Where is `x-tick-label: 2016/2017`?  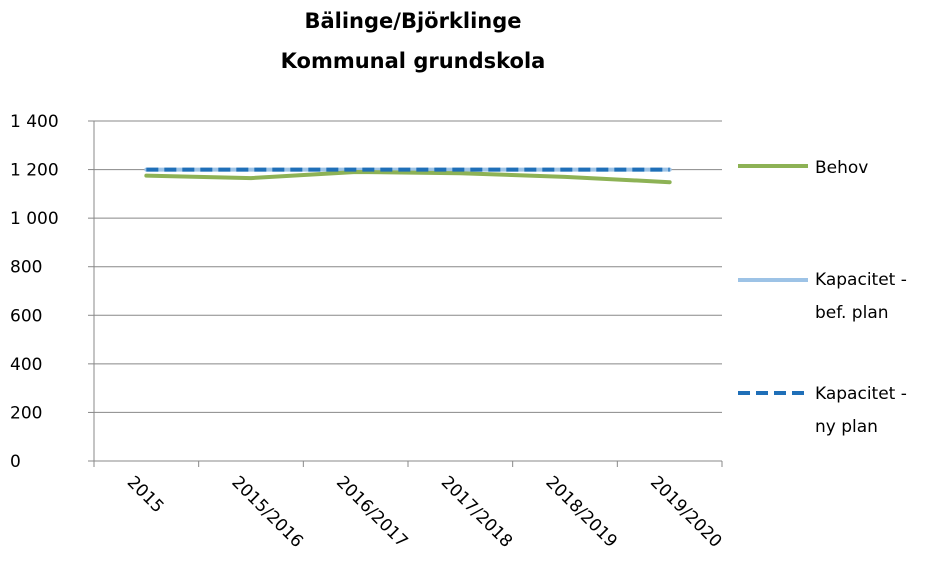 x-tick-label: 2016/2017 is located at coordinates (371, 511).